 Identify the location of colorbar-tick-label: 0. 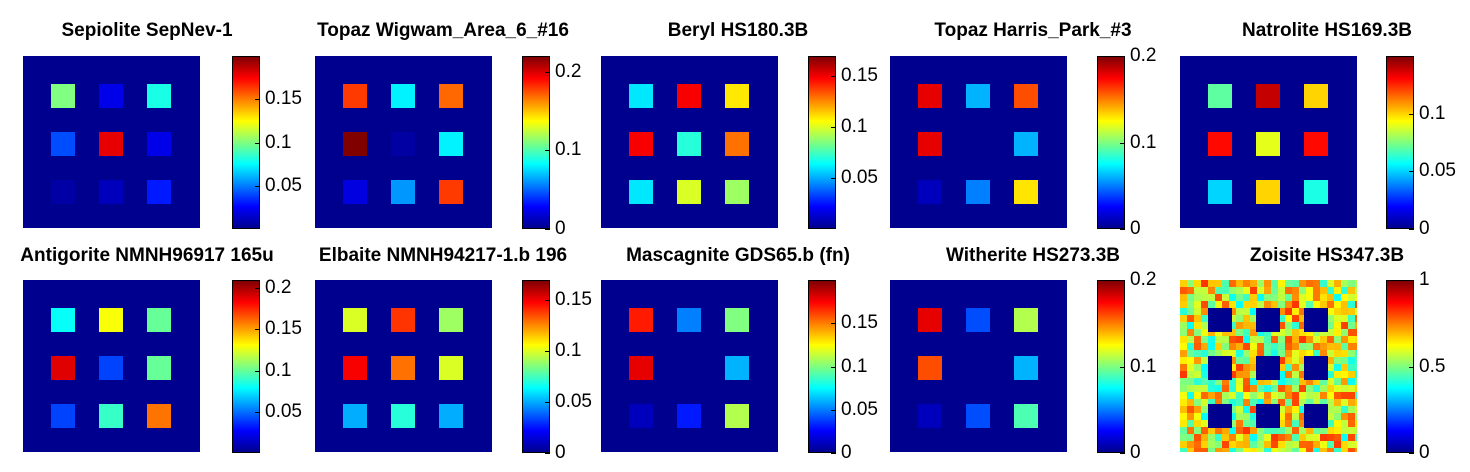
(1424, 452).